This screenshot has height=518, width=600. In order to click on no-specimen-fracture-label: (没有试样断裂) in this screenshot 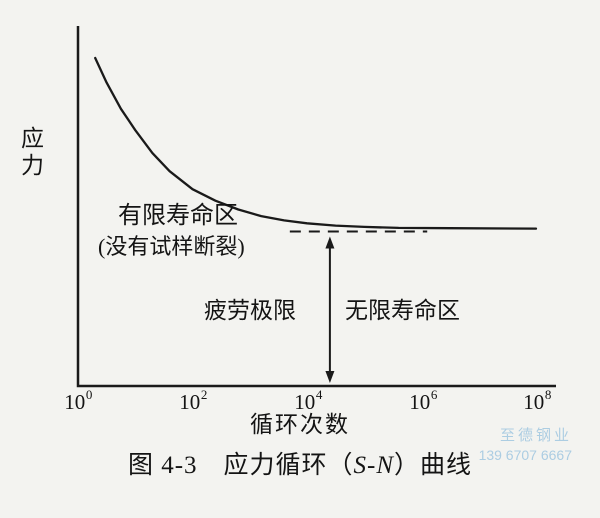, I will do `click(171, 246)`.